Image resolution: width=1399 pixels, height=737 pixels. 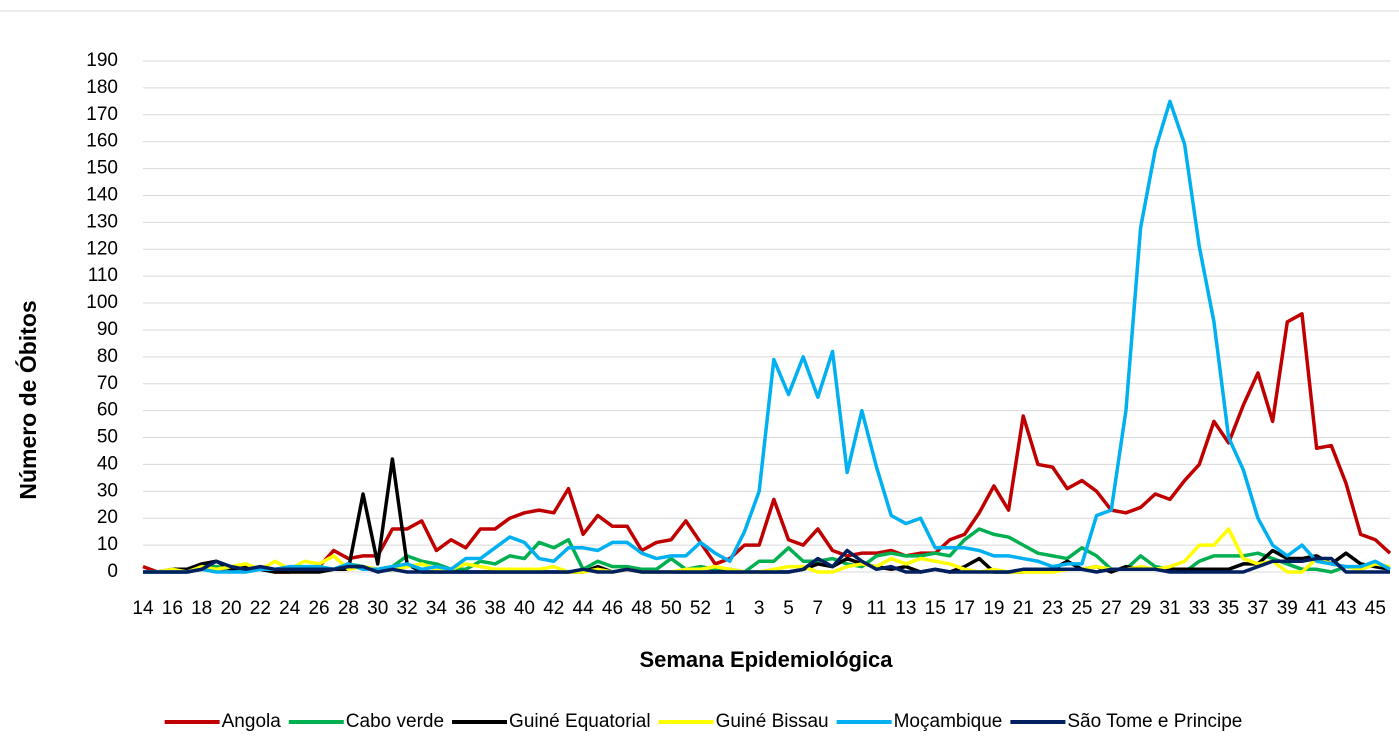 I want to click on x-tick-label: 36, so click(x=465, y=608).